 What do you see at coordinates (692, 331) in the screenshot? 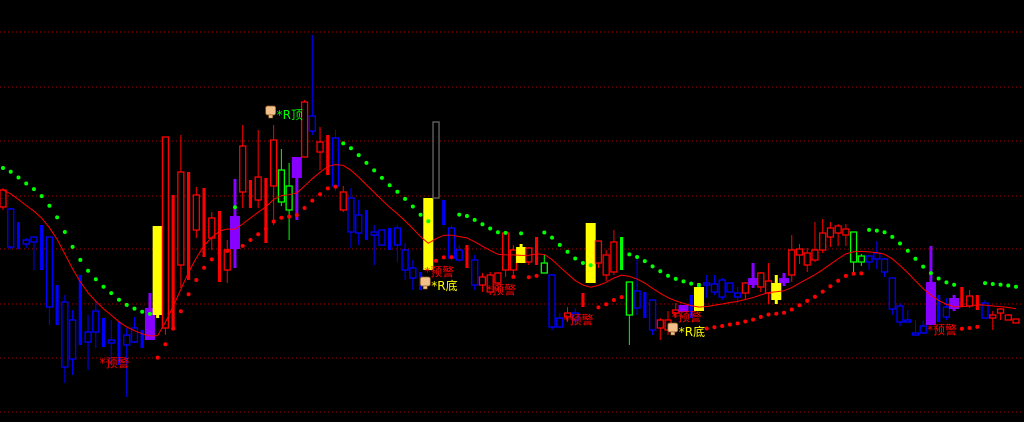
I see `signal-label: *R底` at bounding box center [692, 331].